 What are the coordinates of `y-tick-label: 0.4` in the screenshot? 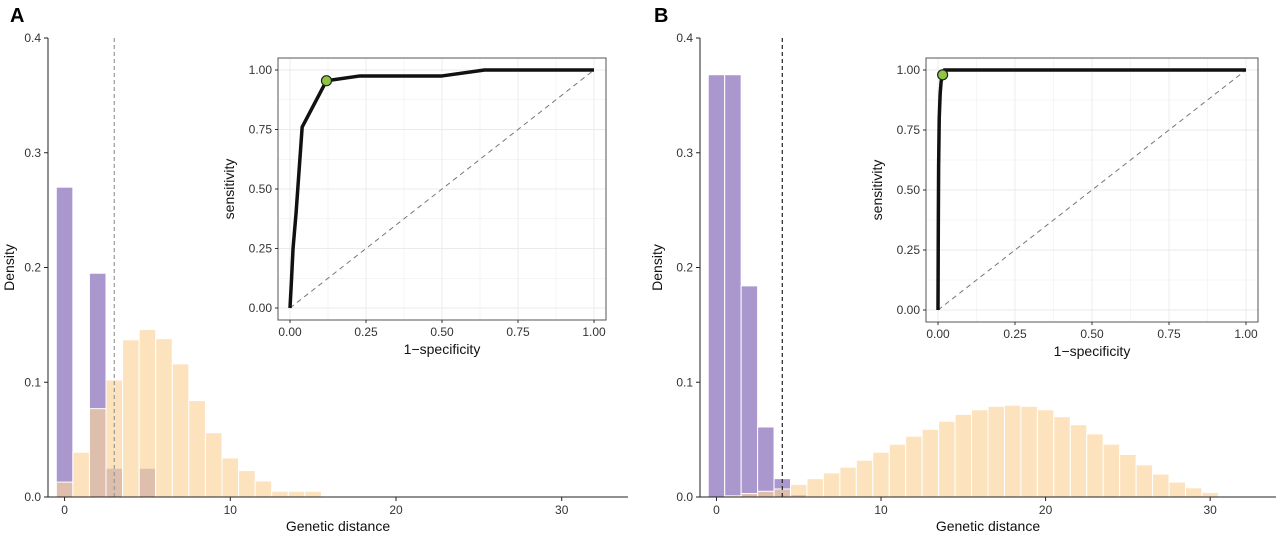 It's located at (684, 38).